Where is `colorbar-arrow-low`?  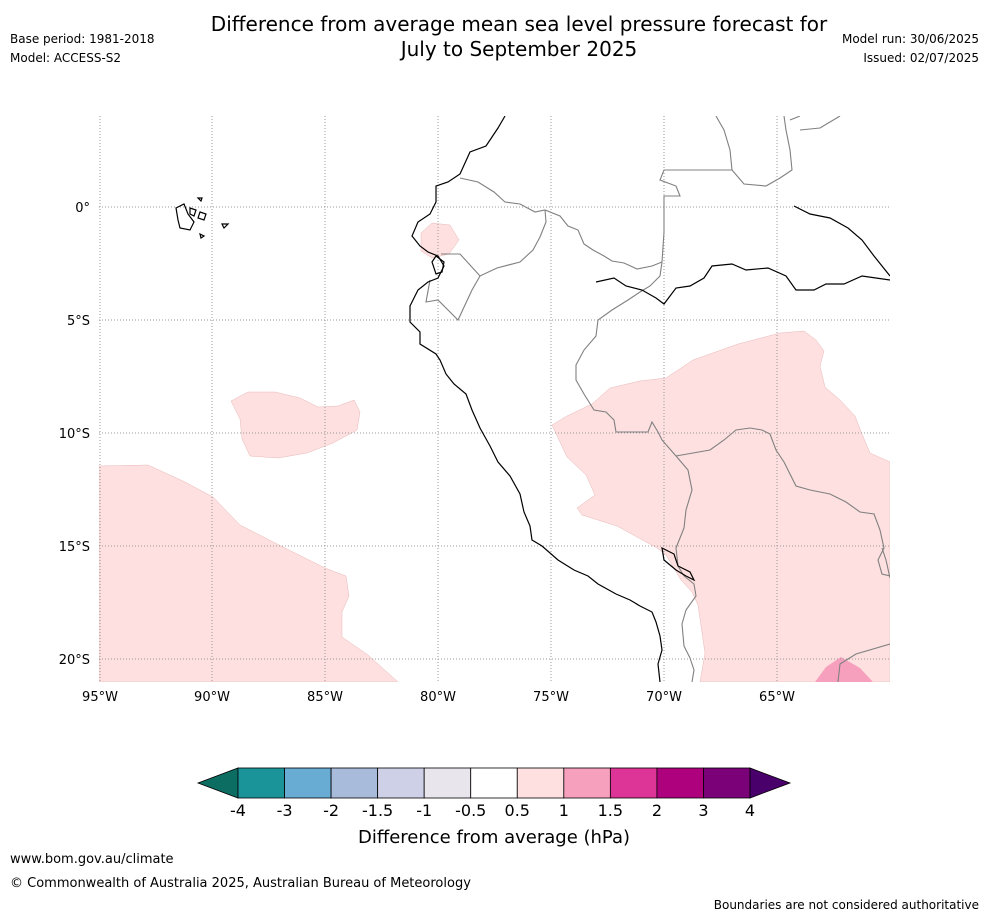
colorbar-arrow-low is located at coordinates (217, 783).